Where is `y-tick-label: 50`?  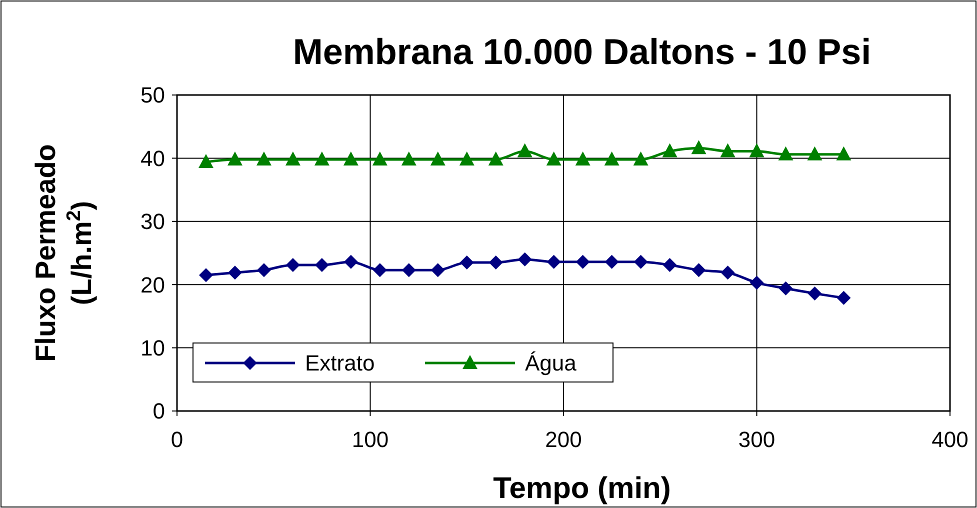
y-tick-label: 50 is located at coordinates (152, 95).